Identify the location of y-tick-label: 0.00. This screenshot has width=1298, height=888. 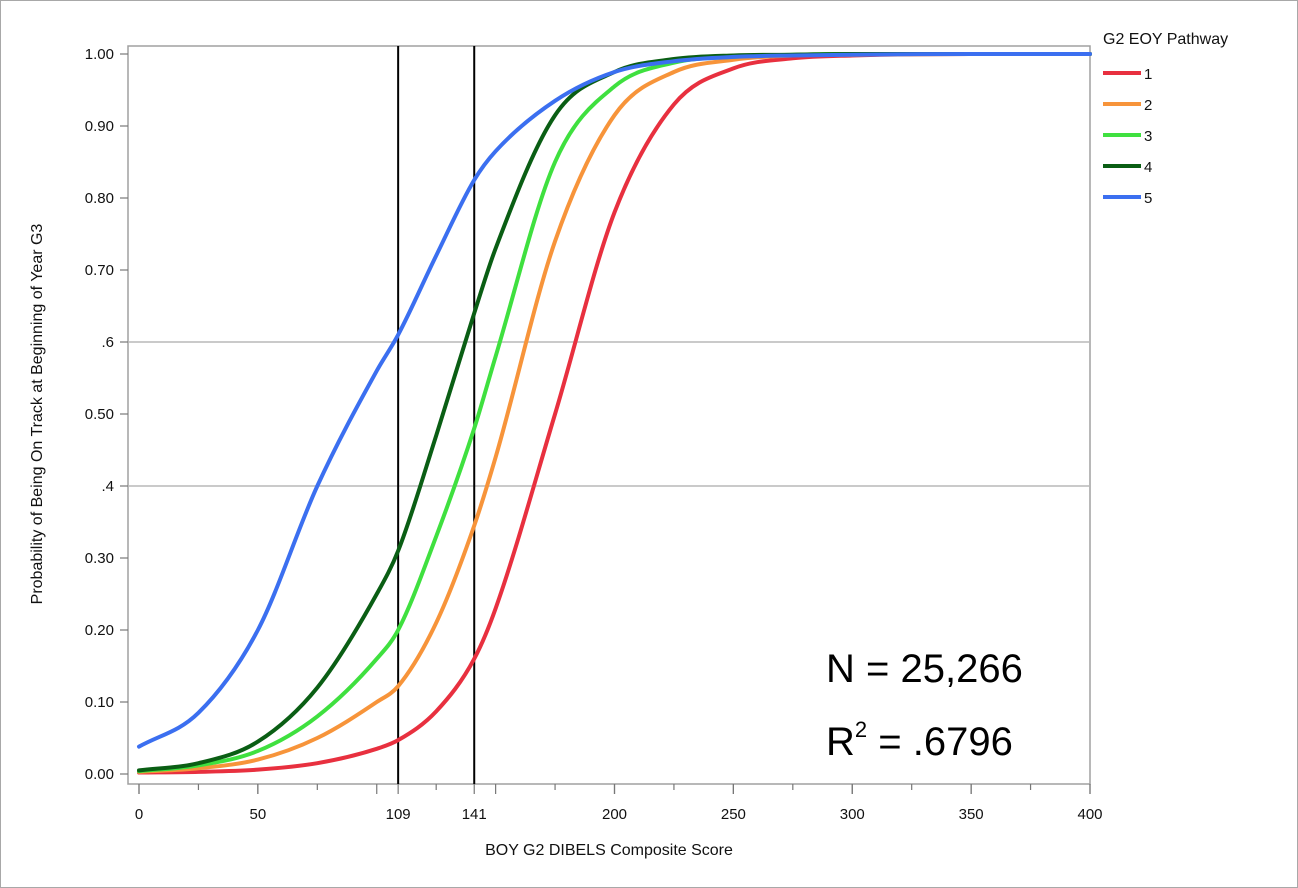
(99, 774).